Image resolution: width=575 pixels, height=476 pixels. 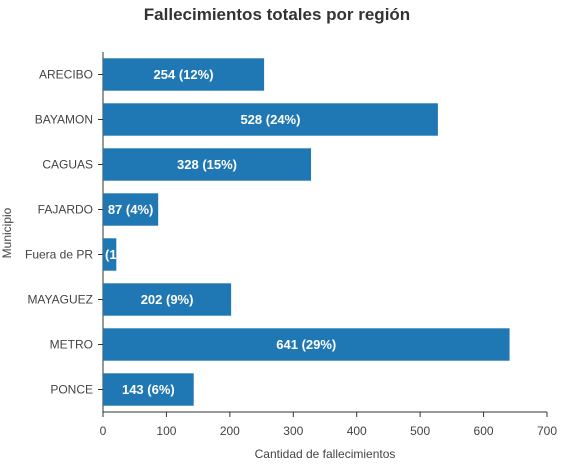 I want to click on data-label: 328 (15%), so click(x=207, y=164).